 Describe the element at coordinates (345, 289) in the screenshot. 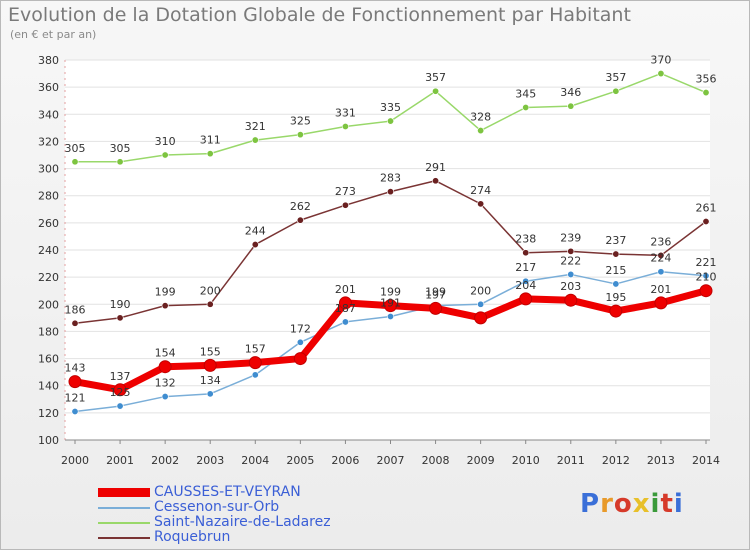

I see `data-label: 201` at that location.